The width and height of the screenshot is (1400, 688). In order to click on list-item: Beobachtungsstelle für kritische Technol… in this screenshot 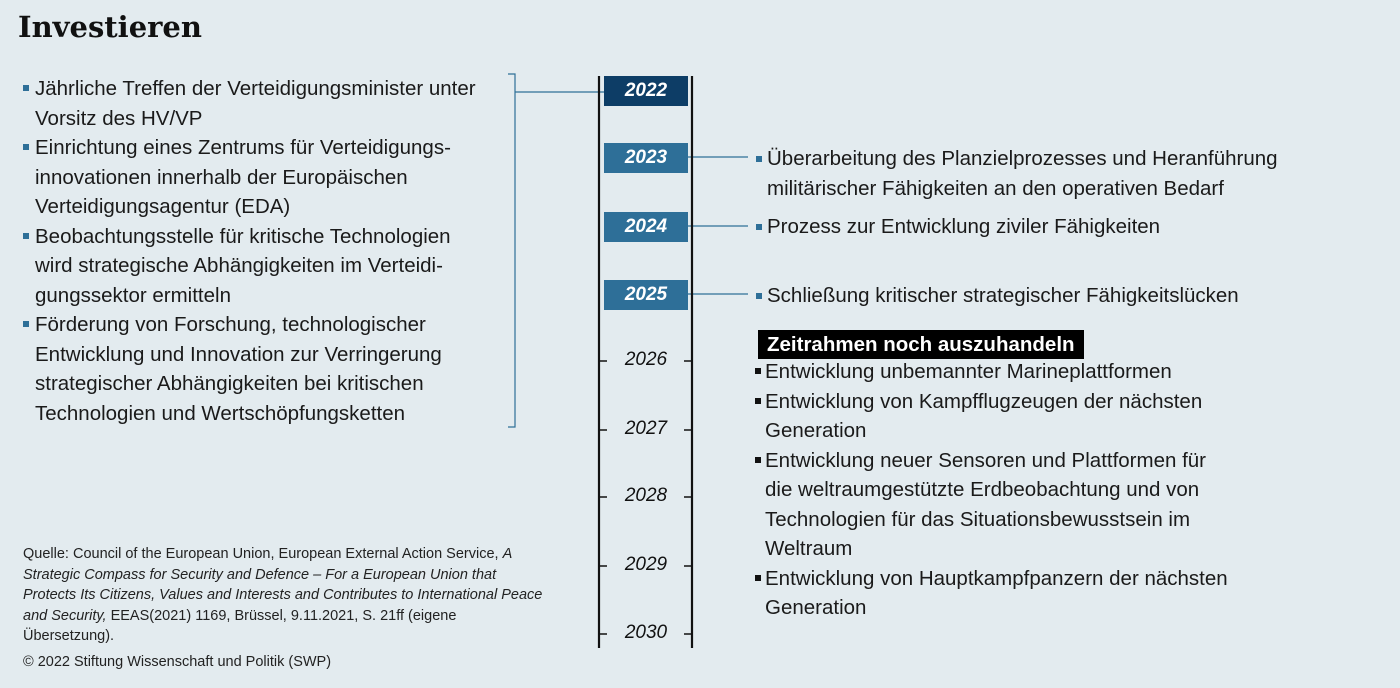, I will do `click(255, 266)`.